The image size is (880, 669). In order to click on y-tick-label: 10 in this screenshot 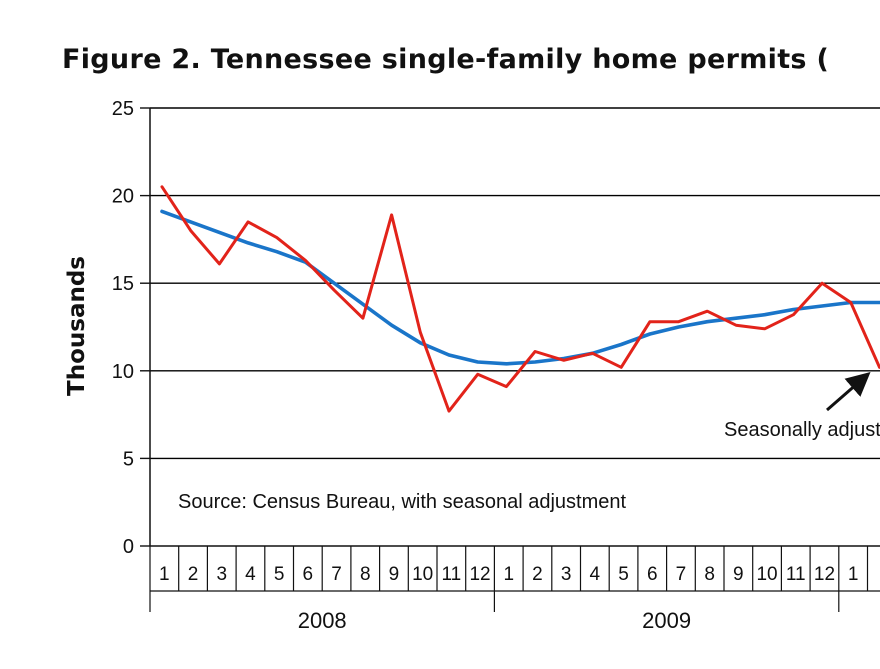, I will do `click(123, 372)`.